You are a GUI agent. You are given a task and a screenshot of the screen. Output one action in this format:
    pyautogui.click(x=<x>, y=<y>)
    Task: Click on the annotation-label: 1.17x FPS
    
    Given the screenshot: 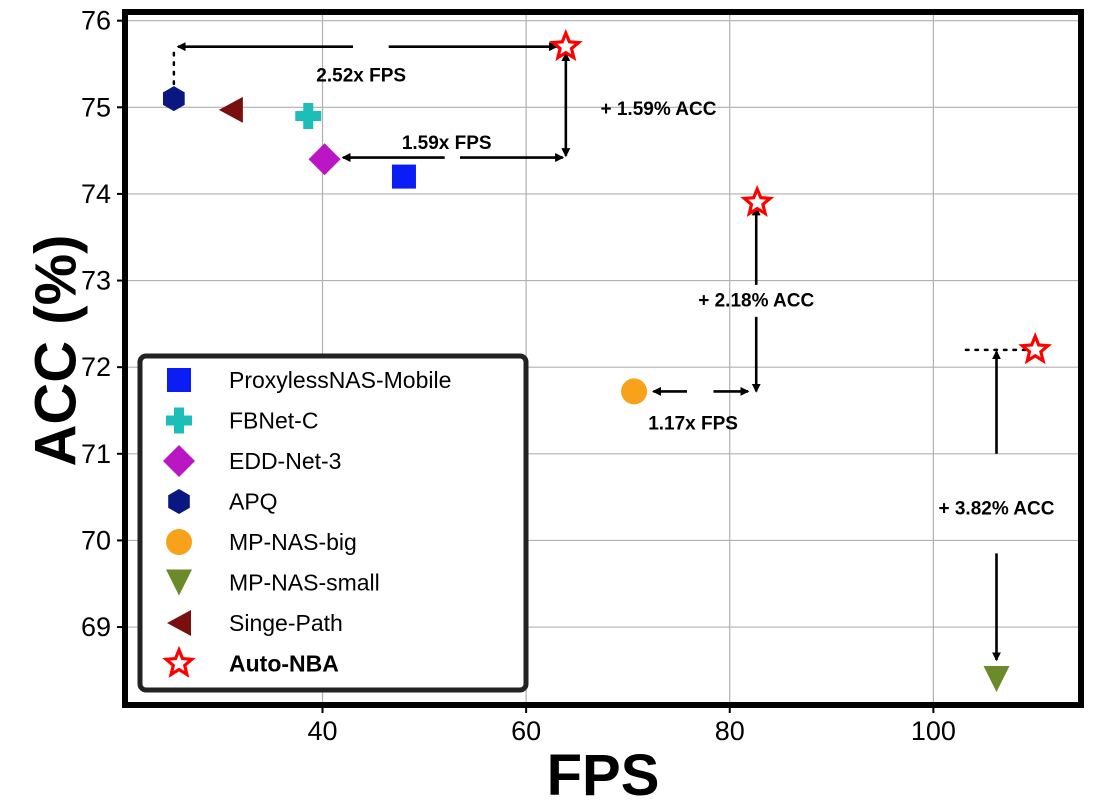 What is the action you would take?
    pyautogui.click(x=693, y=424)
    